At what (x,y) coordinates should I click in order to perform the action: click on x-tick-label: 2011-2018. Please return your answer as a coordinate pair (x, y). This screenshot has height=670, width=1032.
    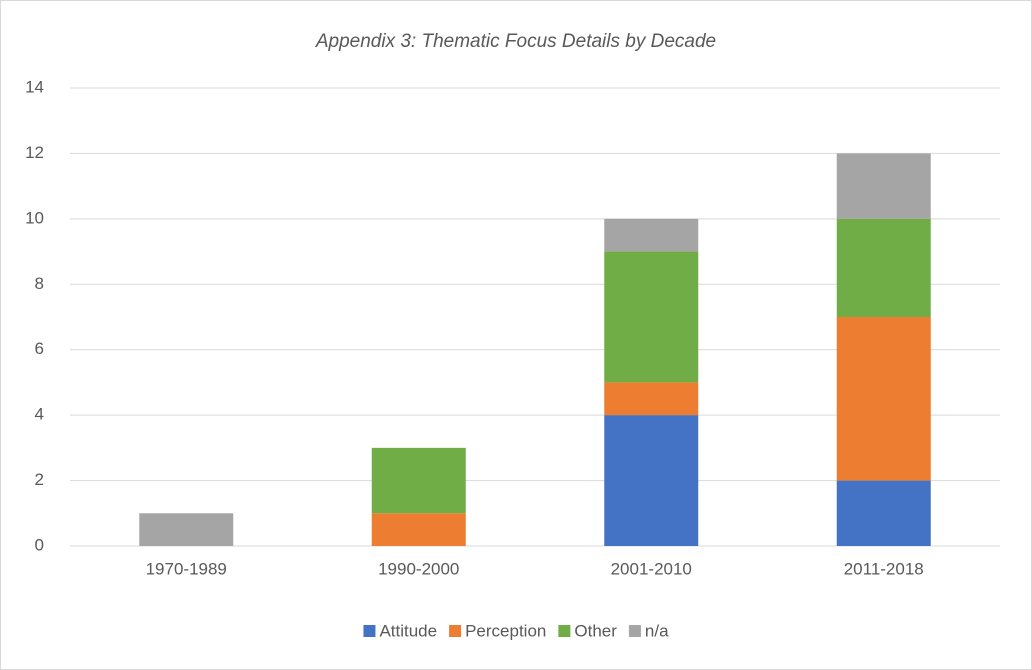
    Looking at the image, I should click on (884, 568).